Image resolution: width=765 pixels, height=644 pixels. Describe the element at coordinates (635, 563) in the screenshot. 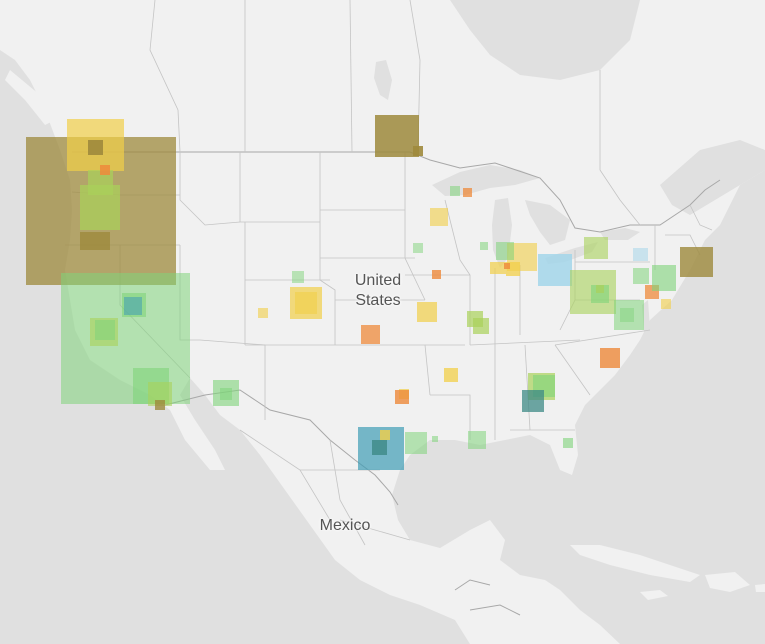

I see `cuba-landmass` at that location.